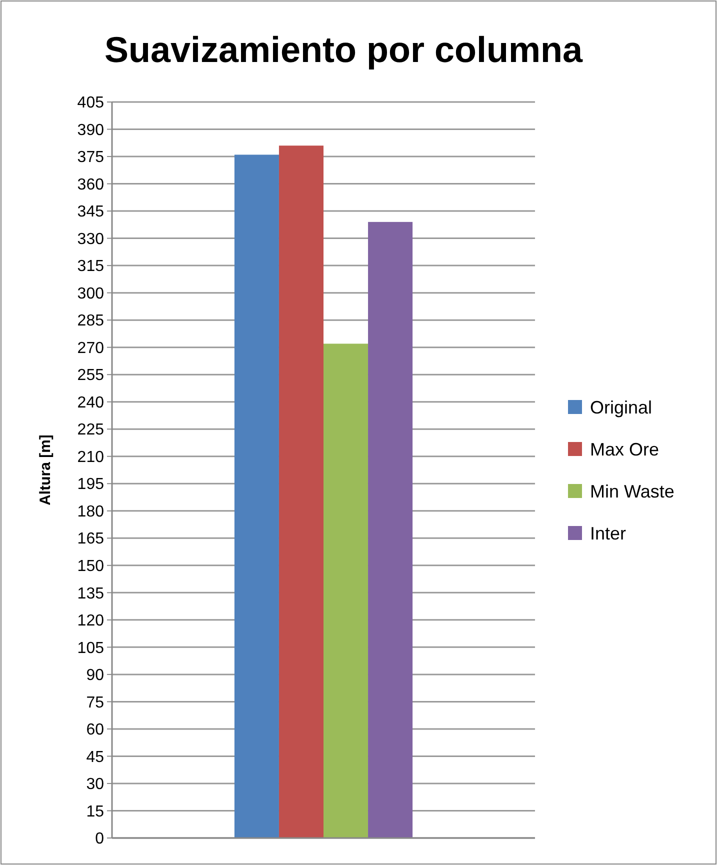 The image size is (717, 865). I want to click on y-tick-label: 135, so click(90, 593).